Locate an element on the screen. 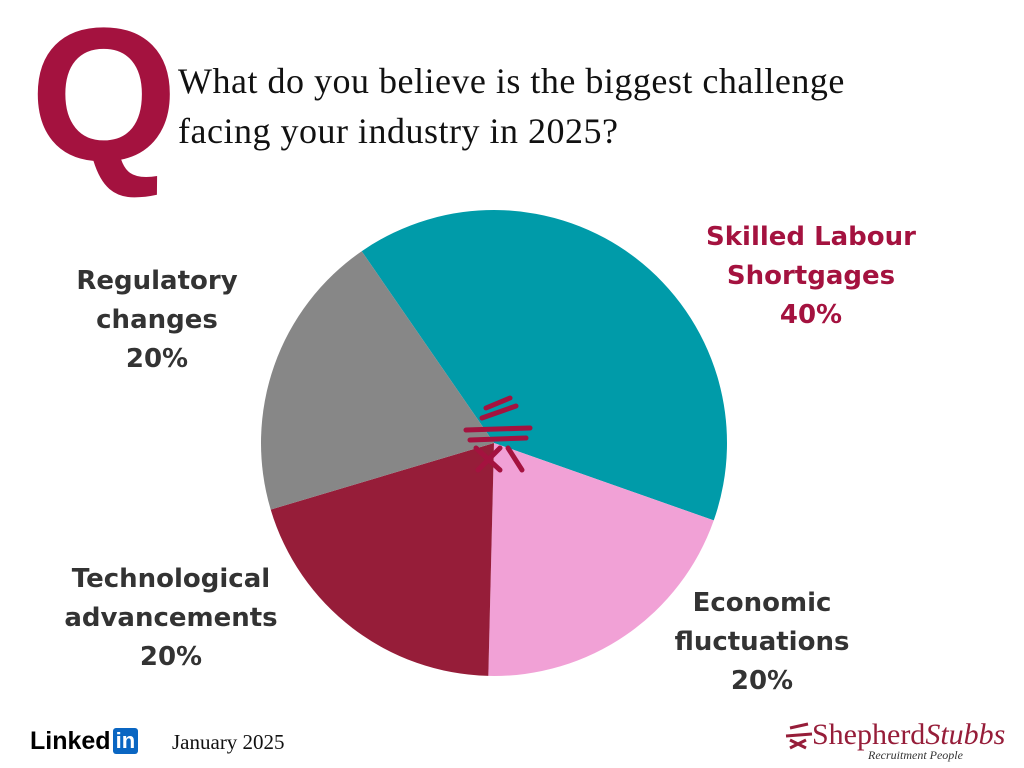 The height and width of the screenshot is (768, 1024). slice-label: Skilled Labour Shortgages 40% is located at coordinates (811, 276).